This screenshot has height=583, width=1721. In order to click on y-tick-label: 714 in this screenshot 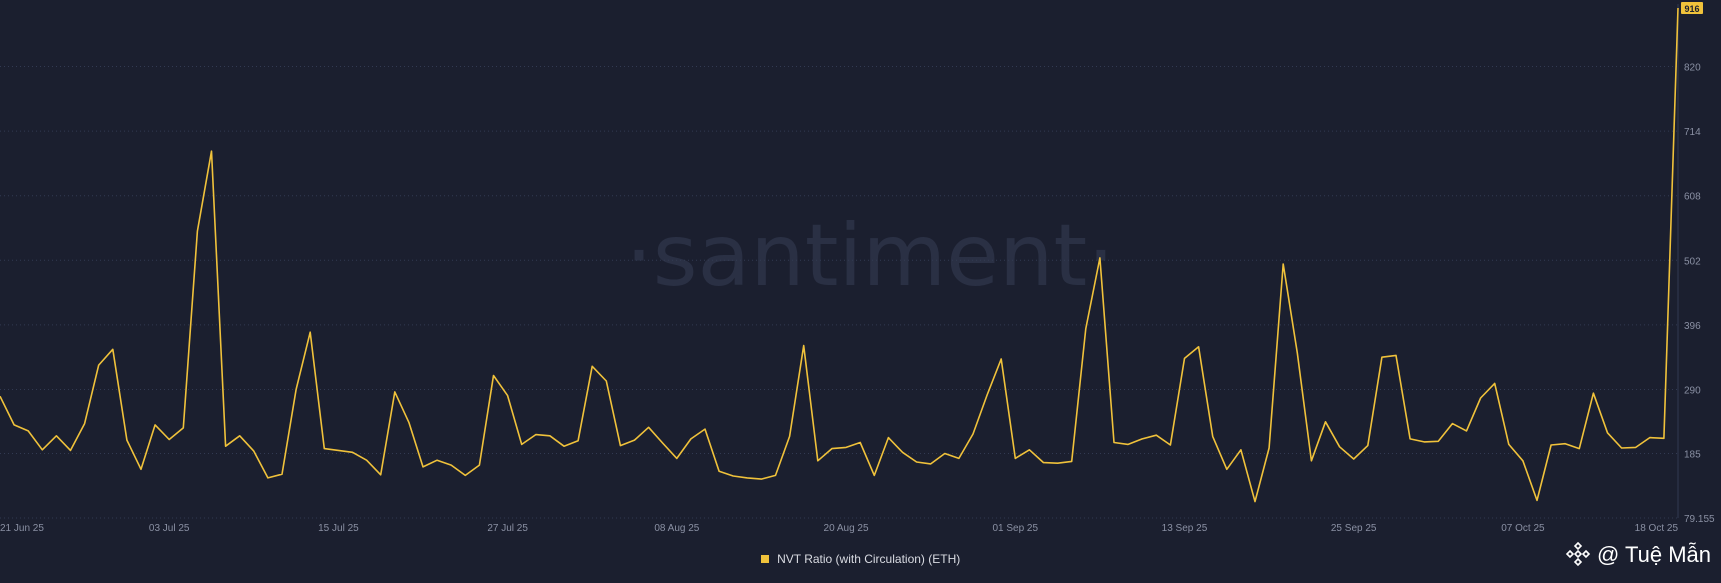, I will do `click(1692, 132)`.